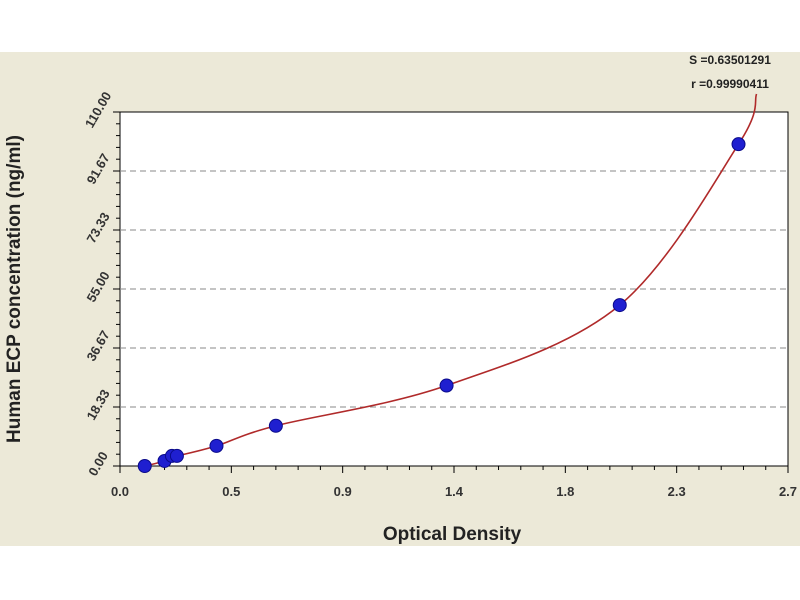 The width and height of the screenshot is (800, 600). I want to click on y-tick-label: 73.33, so click(97, 228).